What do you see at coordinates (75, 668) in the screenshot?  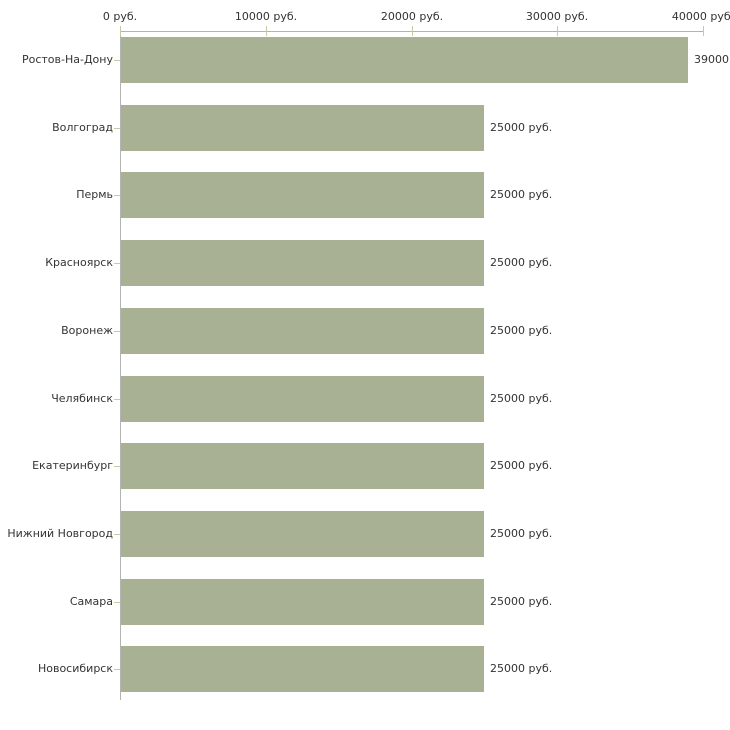 I see `category-label: Новосибирск` at bounding box center [75, 668].